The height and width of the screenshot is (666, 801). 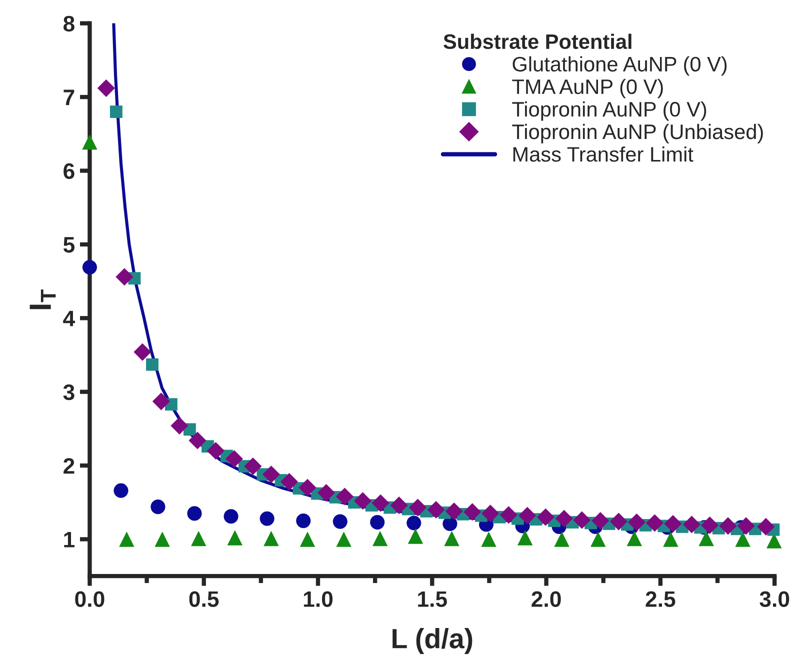 I want to click on legend-title: Substrate Potential, so click(x=538, y=42).